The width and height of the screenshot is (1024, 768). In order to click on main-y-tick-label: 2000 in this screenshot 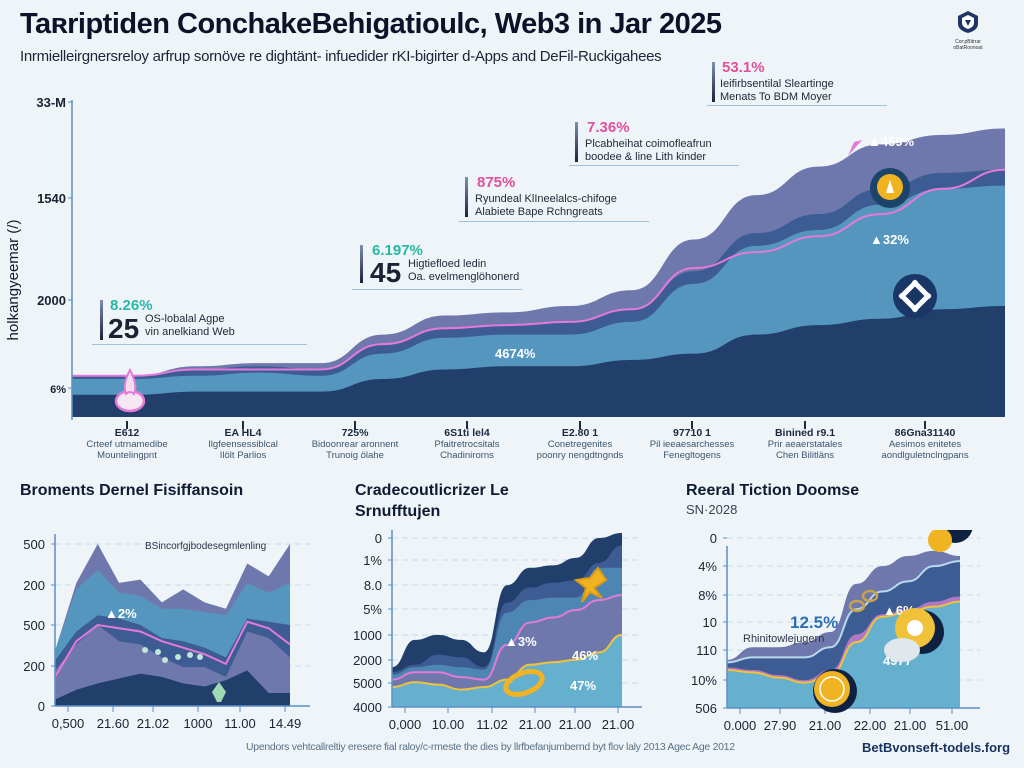, I will do `click(51, 300)`.